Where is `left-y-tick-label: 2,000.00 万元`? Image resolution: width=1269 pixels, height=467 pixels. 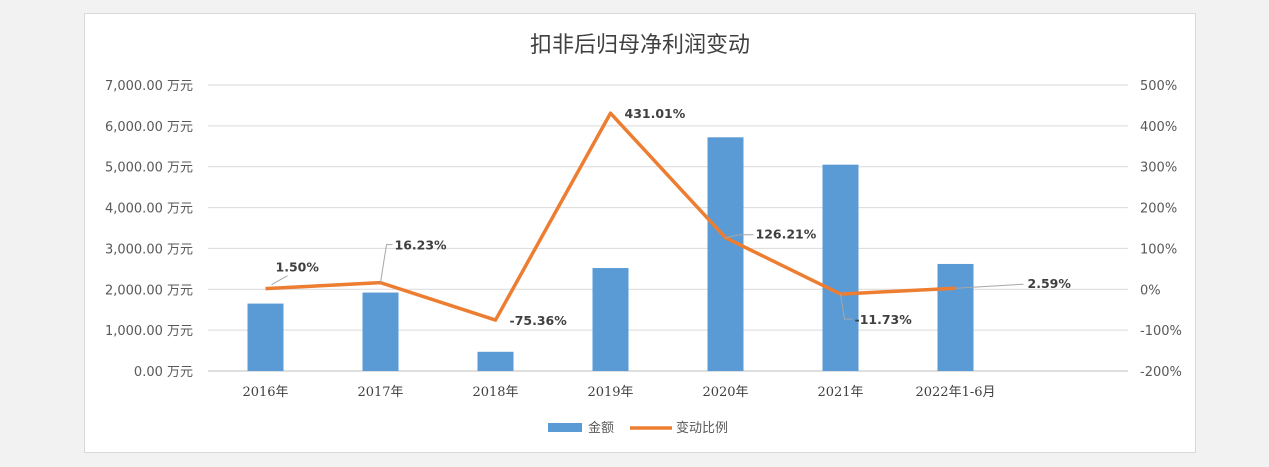 left-y-tick-label: 2,000.00 万元 is located at coordinates (149, 290).